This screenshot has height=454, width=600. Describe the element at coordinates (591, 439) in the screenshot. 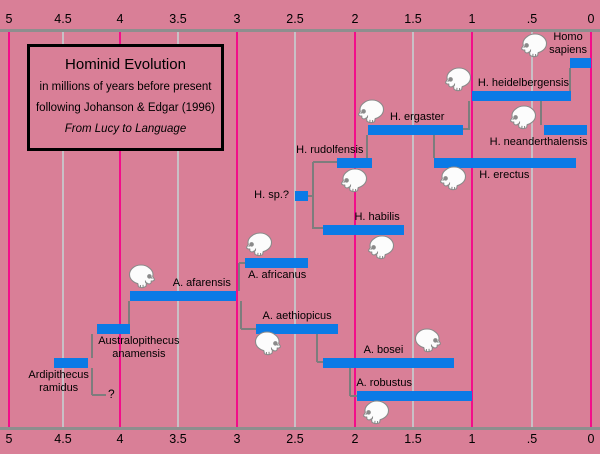

I see `axis-tick-bottom-0: 0` at that location.